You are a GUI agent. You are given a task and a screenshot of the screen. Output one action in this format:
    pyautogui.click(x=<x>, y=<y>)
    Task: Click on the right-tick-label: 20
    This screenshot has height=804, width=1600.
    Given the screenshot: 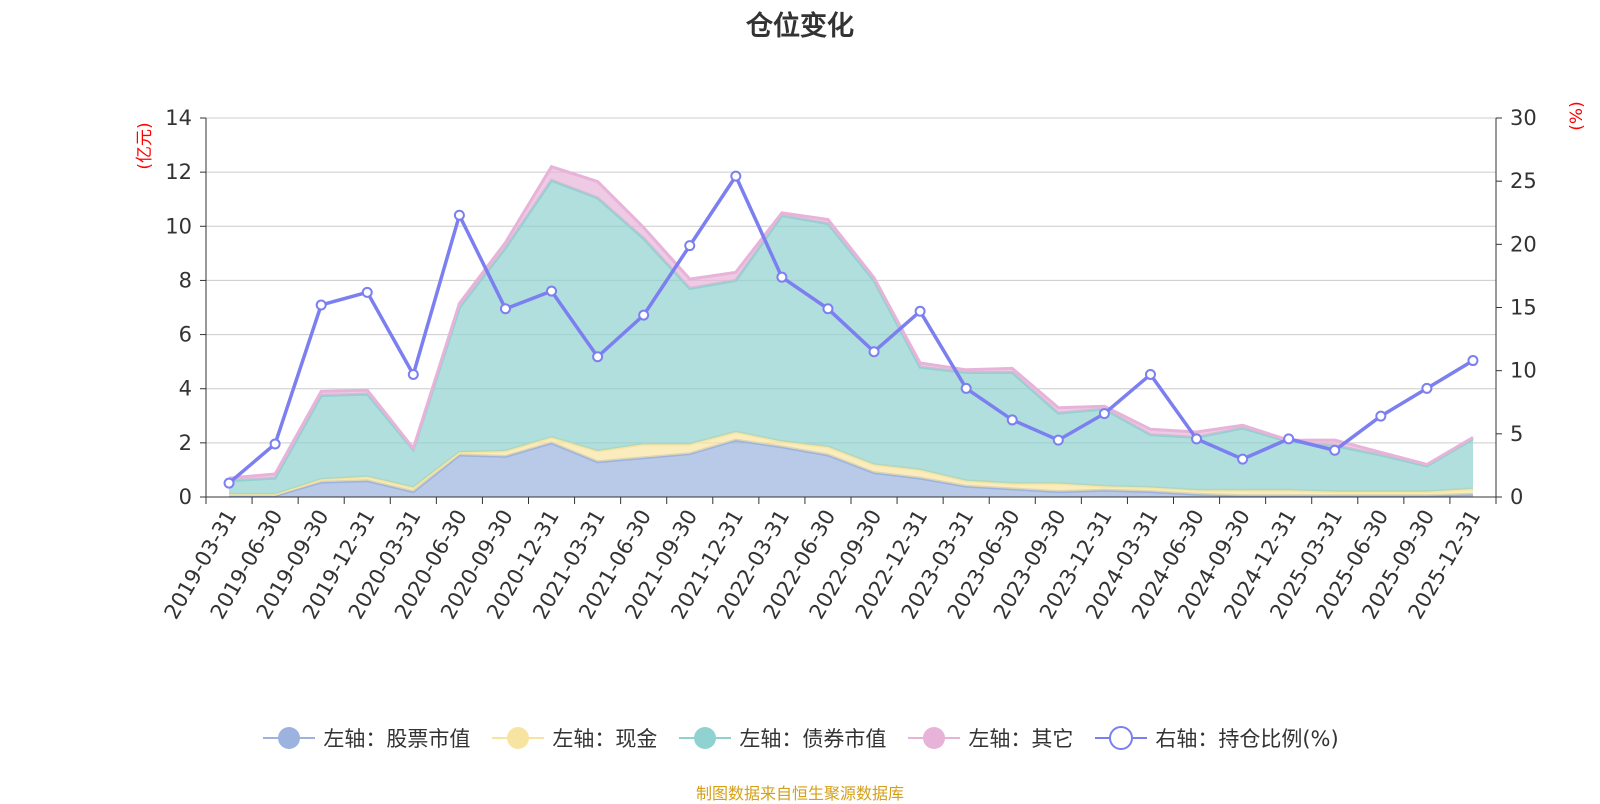 What is the action you would take?
    pyautogui.click(x=1523, y=244)
    